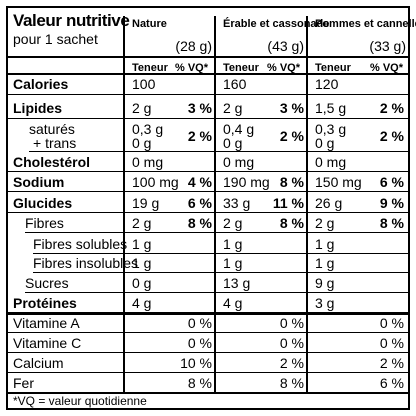 The image size is (416, 416). What do you see at coordinates (44, 223) in the screenshot?
I see `nutrient-label: Fibres` at bounding box center [44, 223].